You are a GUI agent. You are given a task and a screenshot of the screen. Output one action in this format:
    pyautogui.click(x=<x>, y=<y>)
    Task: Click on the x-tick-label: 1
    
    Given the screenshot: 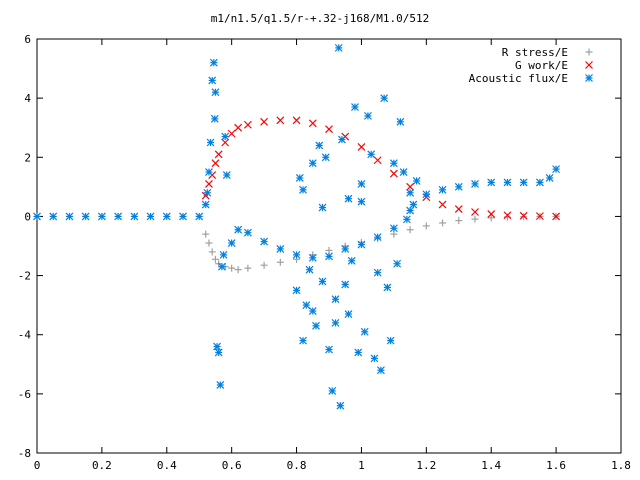 What is the action you would take?
    pyautogui.click(x=361, y=465)
    